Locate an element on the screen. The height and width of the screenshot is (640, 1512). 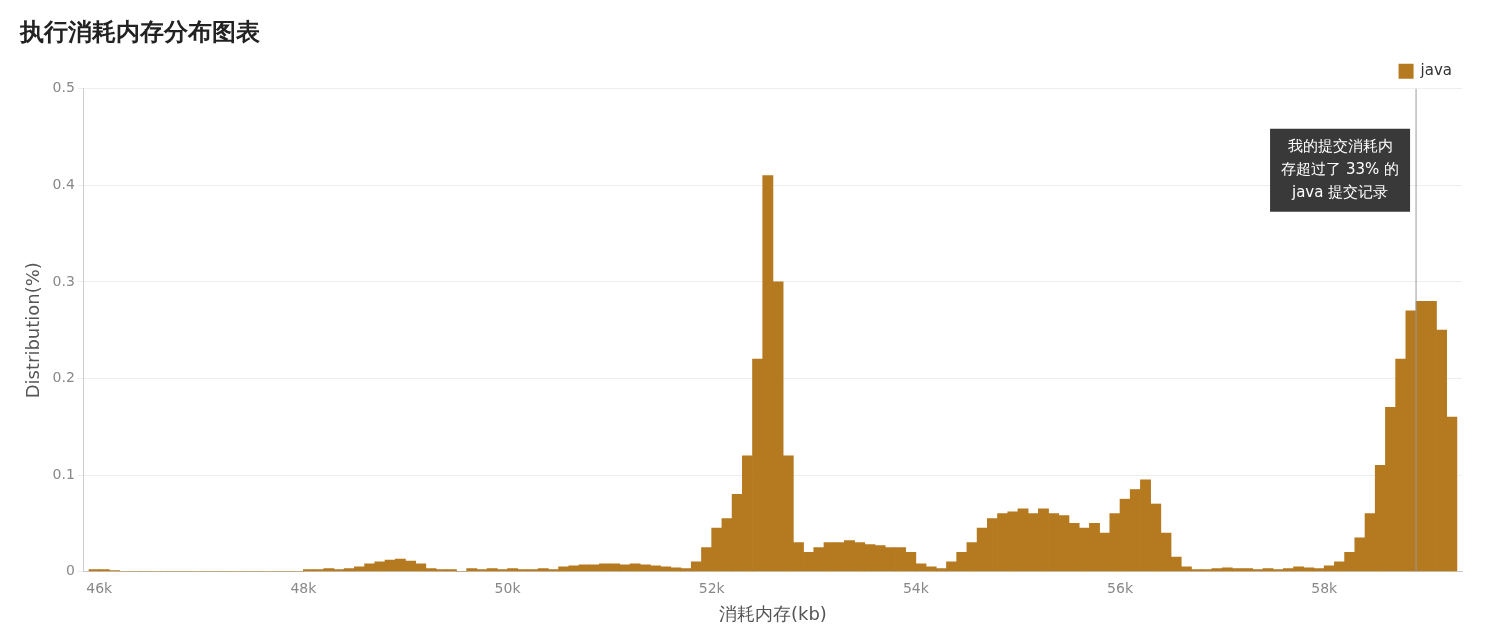
chart-title: 执行消耗内存分布图表 is located at coordinates (139, 31).